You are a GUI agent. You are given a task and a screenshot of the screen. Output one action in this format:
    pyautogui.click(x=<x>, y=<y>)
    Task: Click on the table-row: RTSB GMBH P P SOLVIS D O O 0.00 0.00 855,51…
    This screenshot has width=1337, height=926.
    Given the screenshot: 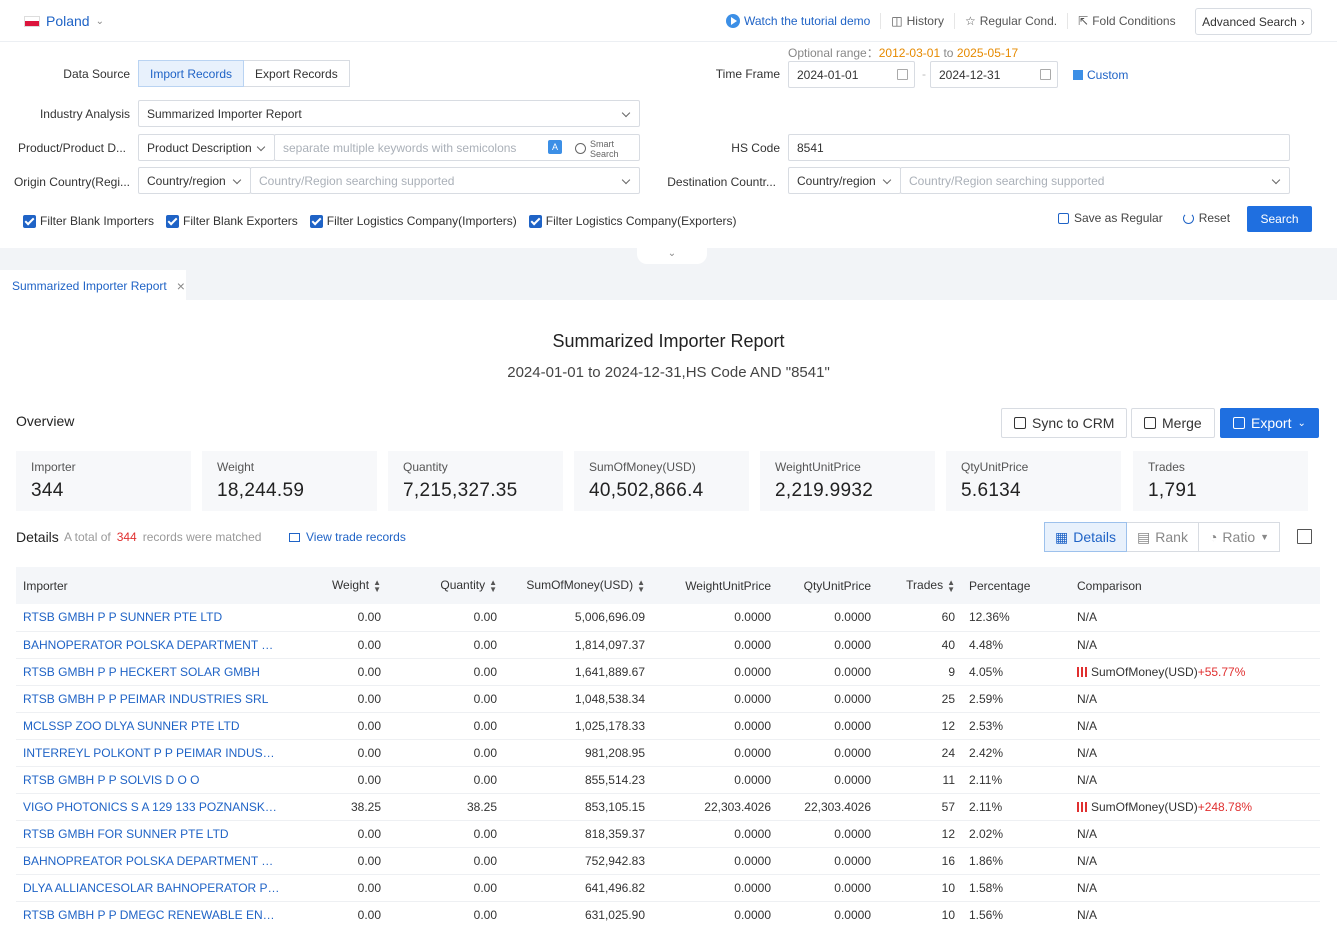 What is the action you would take?
    pyautogui.click(x=668, y=779)
    